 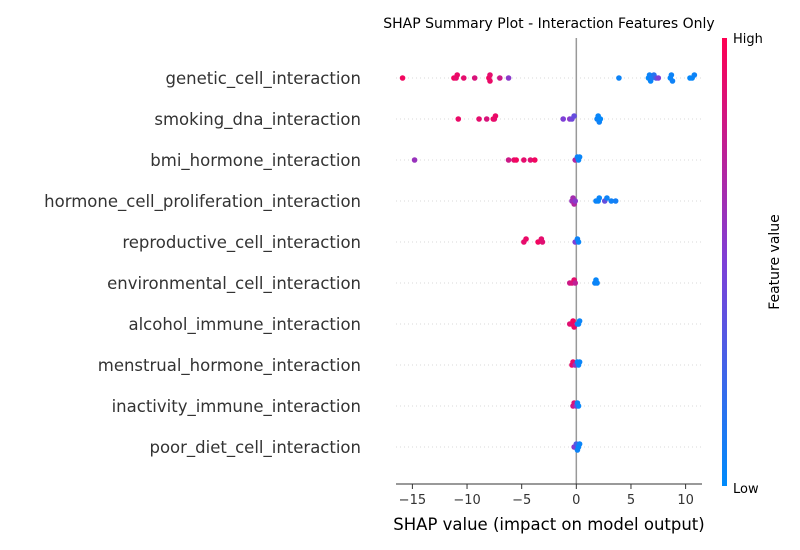 I want to click on feature-label: hormone_cell_proliferation_interaction, so click(x=202, y=202).